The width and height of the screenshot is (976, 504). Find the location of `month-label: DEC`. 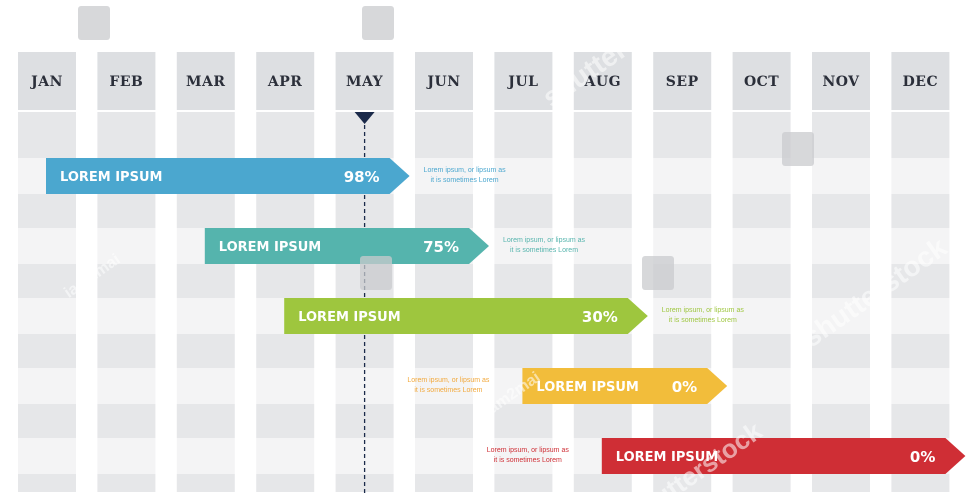

month-label: DEC is located at coordinates (920, 82).